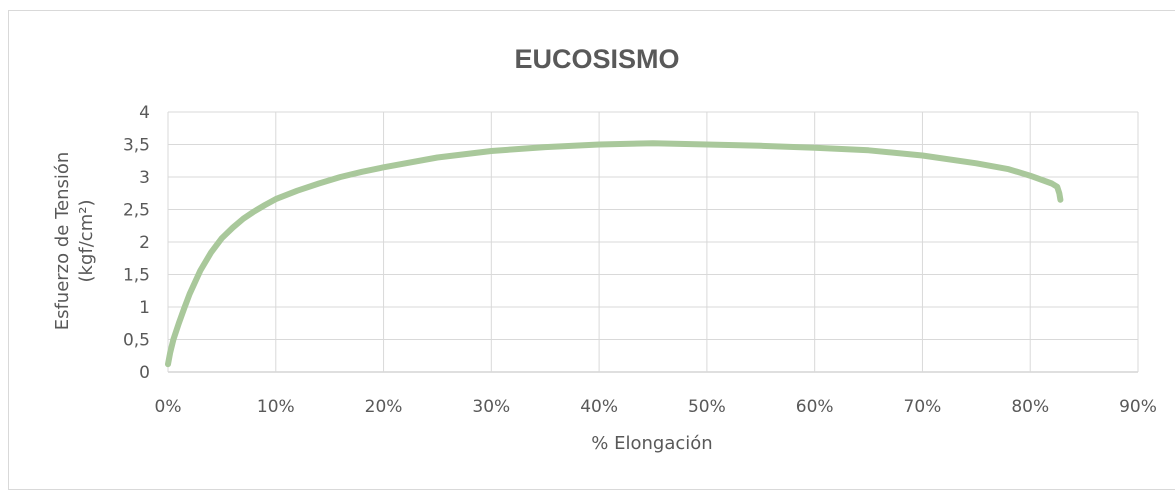 The height and width of the screenshot is (490, 1175). Describe the element at coordinates (136, 276) in the screenshot. I see `y-tick-label: 1,5` at that location.